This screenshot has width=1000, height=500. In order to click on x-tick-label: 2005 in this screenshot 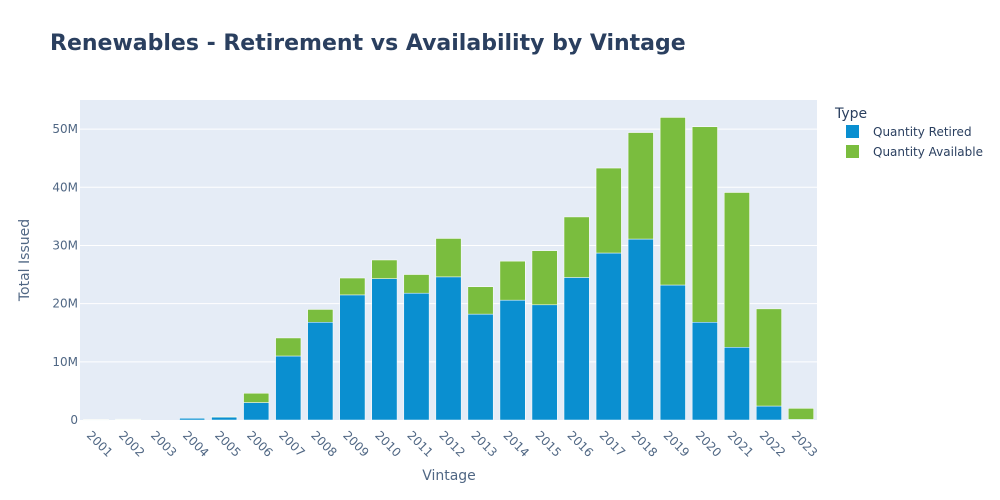, I will do `click(227, 443)`.